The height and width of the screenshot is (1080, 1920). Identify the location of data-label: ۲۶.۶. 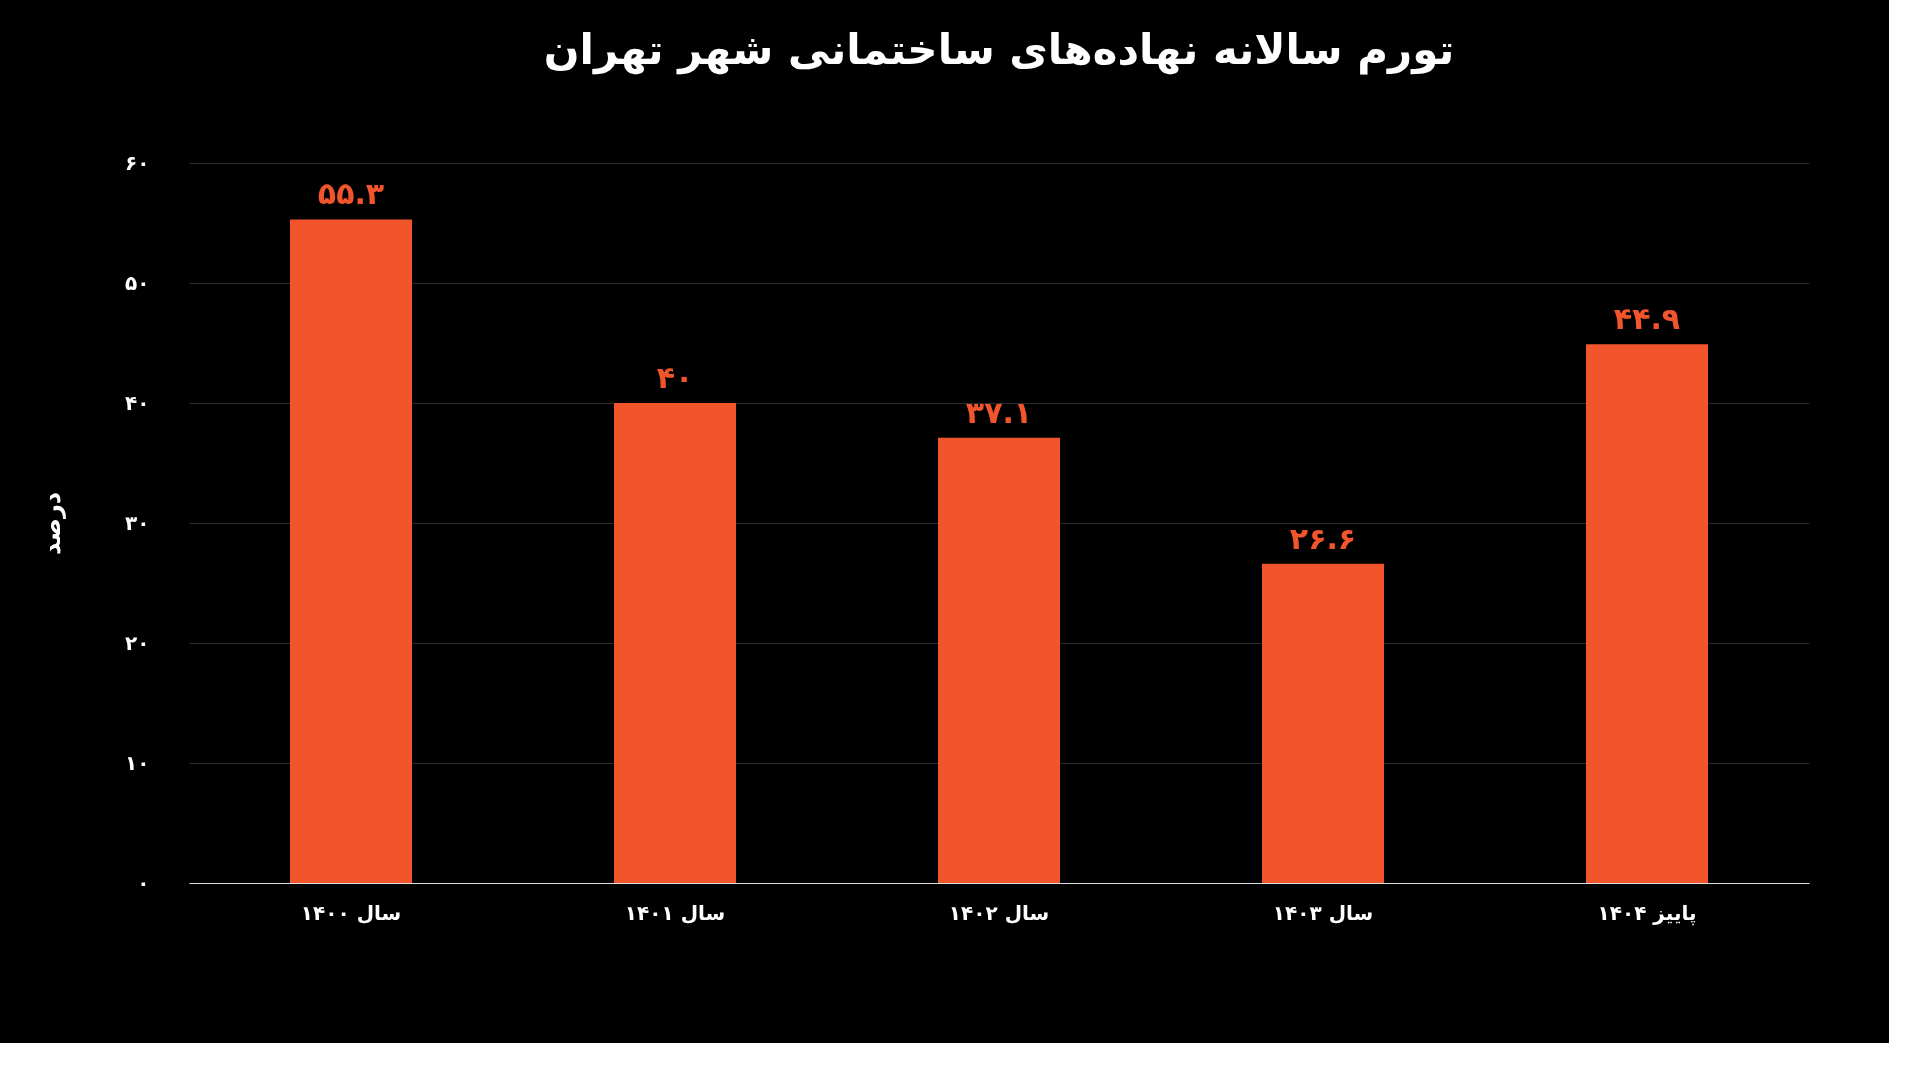
(1323, 538).